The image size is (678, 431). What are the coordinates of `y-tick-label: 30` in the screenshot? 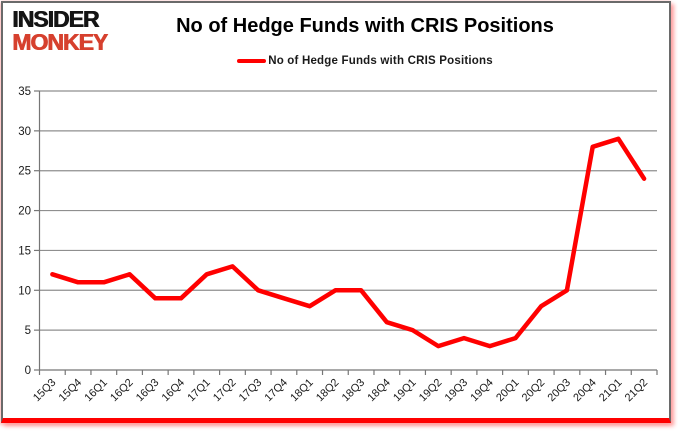 It's located at (24, 132).